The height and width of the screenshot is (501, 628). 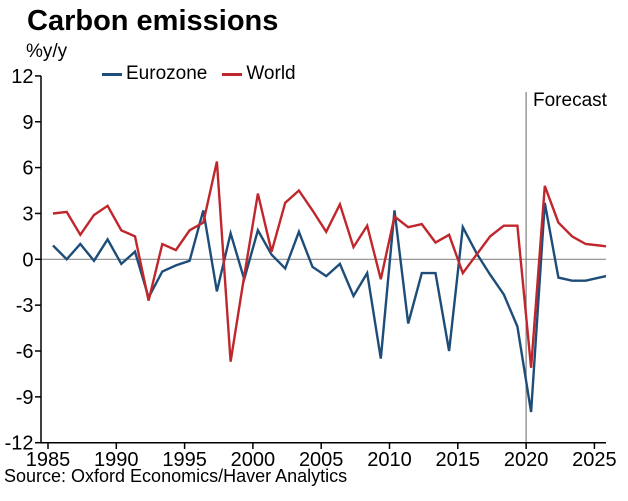 What do you see at coordinates (112, 74) in the screenshot?
I see `eurozone-line-swatch` at bounding box center [112, 74].